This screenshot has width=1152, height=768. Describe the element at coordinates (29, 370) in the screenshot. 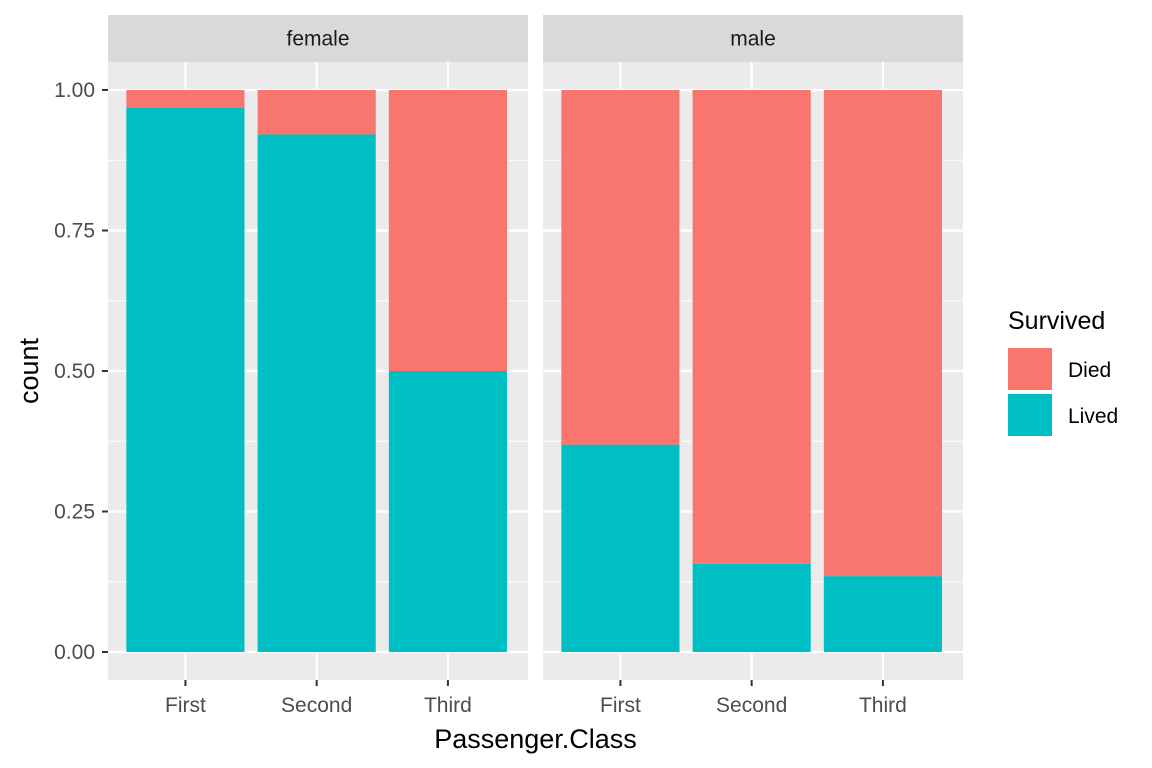

I see `y-axis-title: count` at that location.